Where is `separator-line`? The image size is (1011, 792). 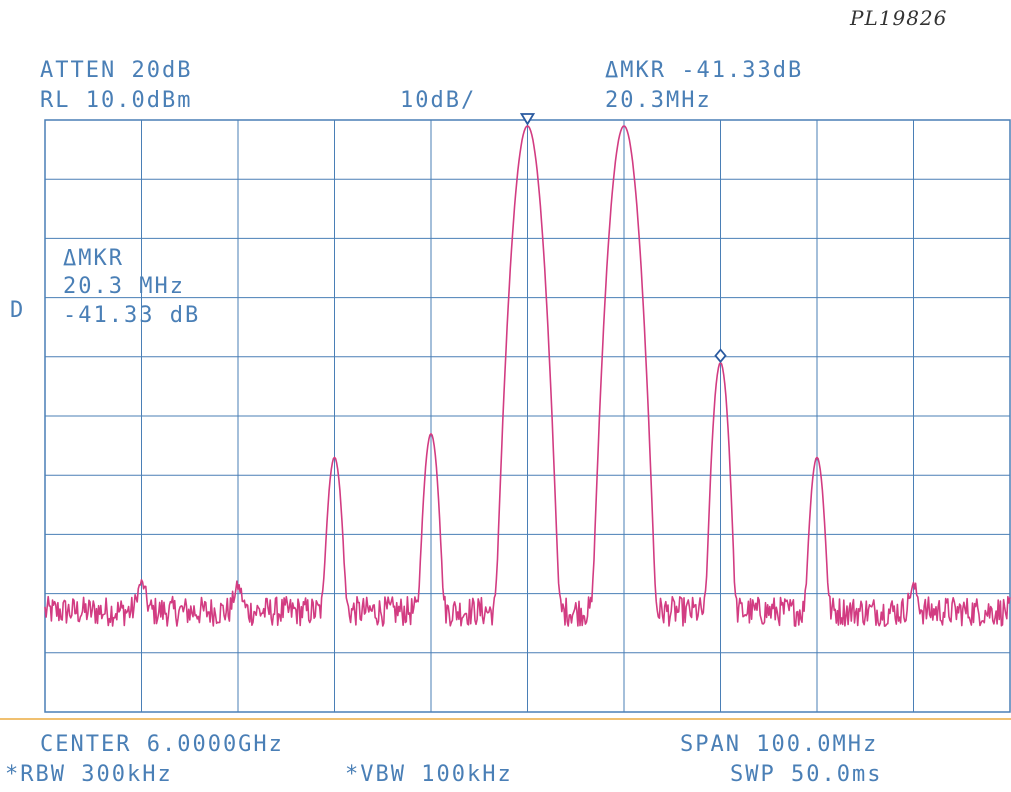
separator-line is located at coordinates (505, 719).